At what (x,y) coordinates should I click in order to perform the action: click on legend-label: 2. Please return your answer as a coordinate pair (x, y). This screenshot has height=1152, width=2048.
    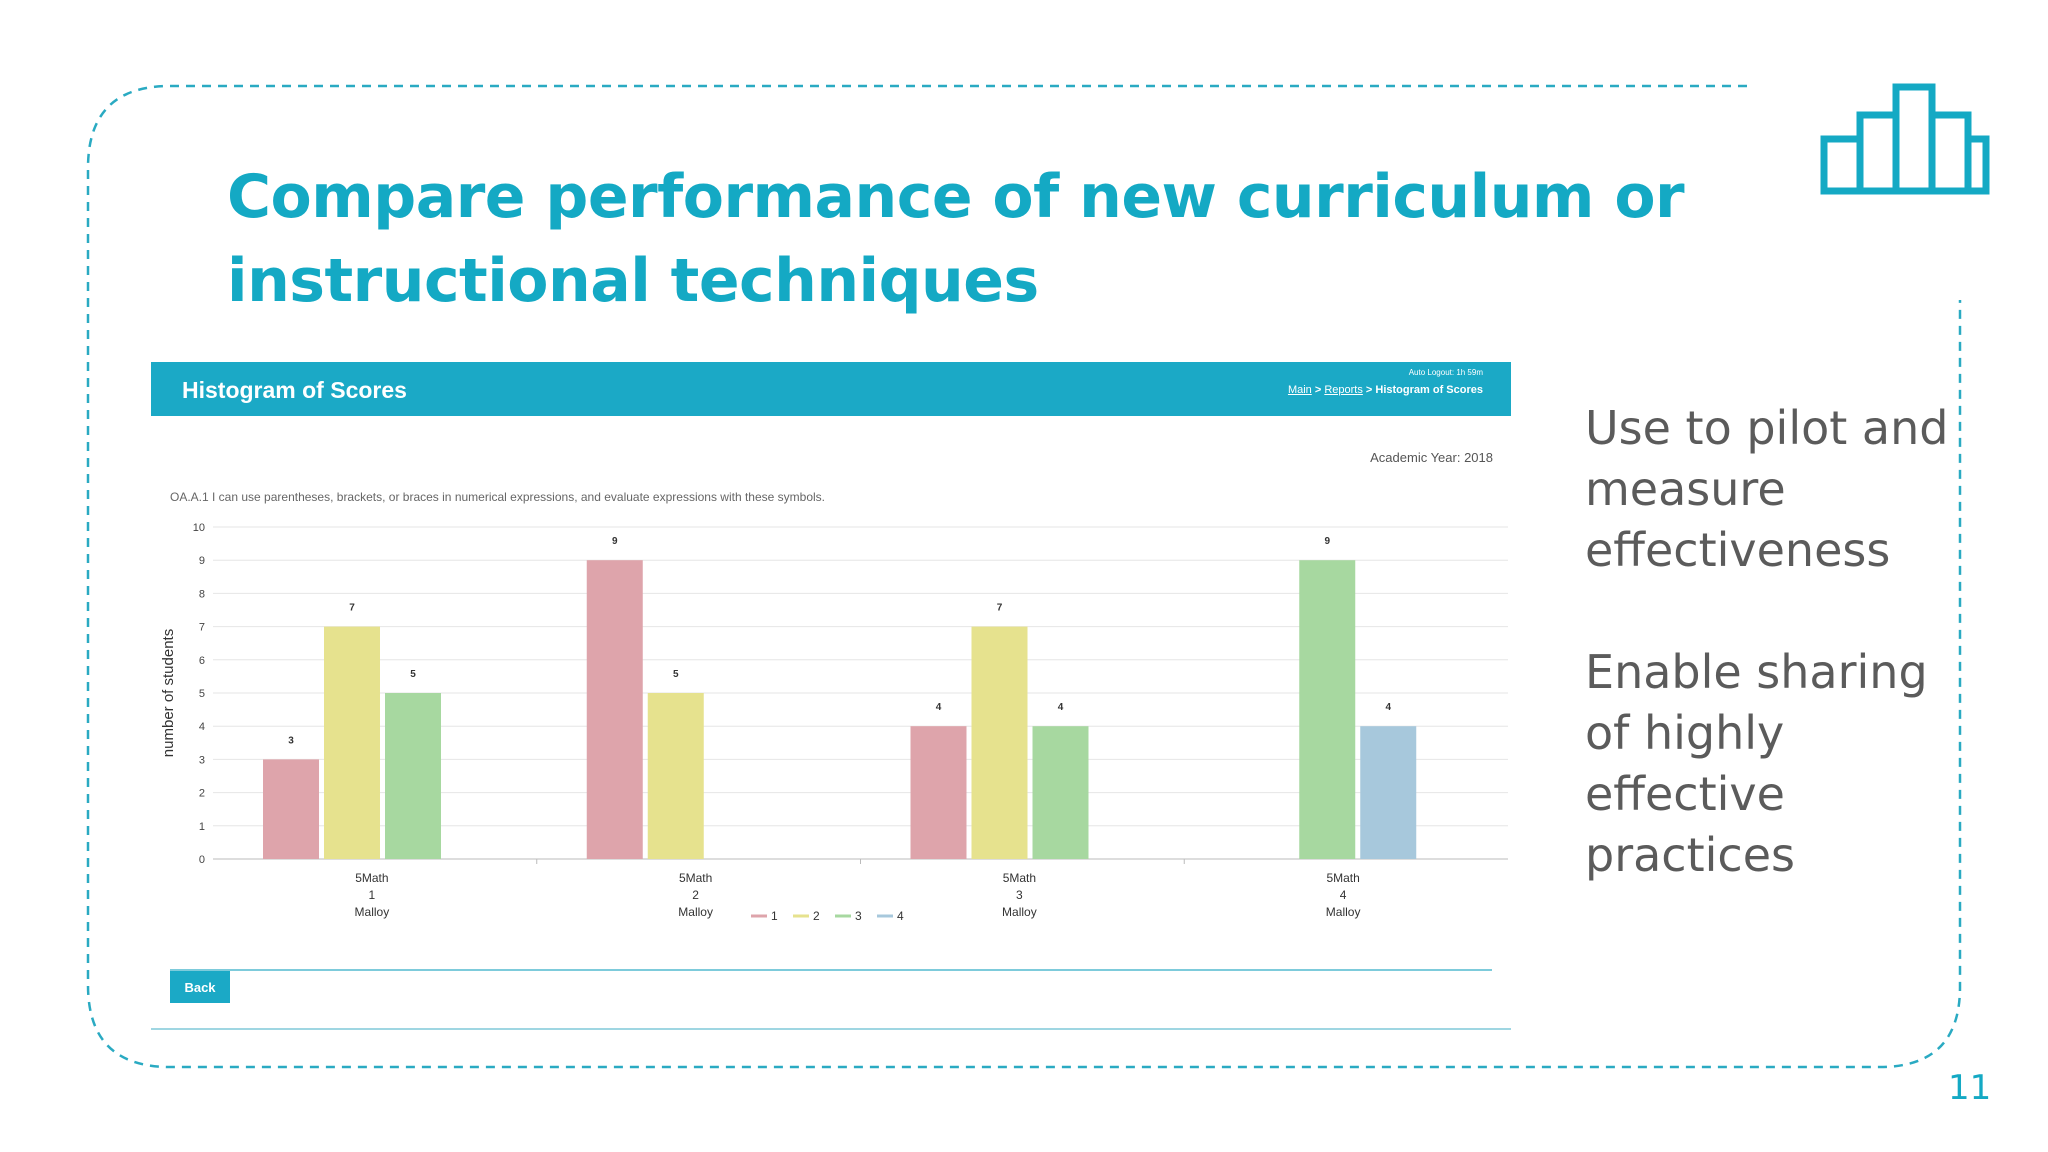
    Looking at the image, I should click on (816, 916).